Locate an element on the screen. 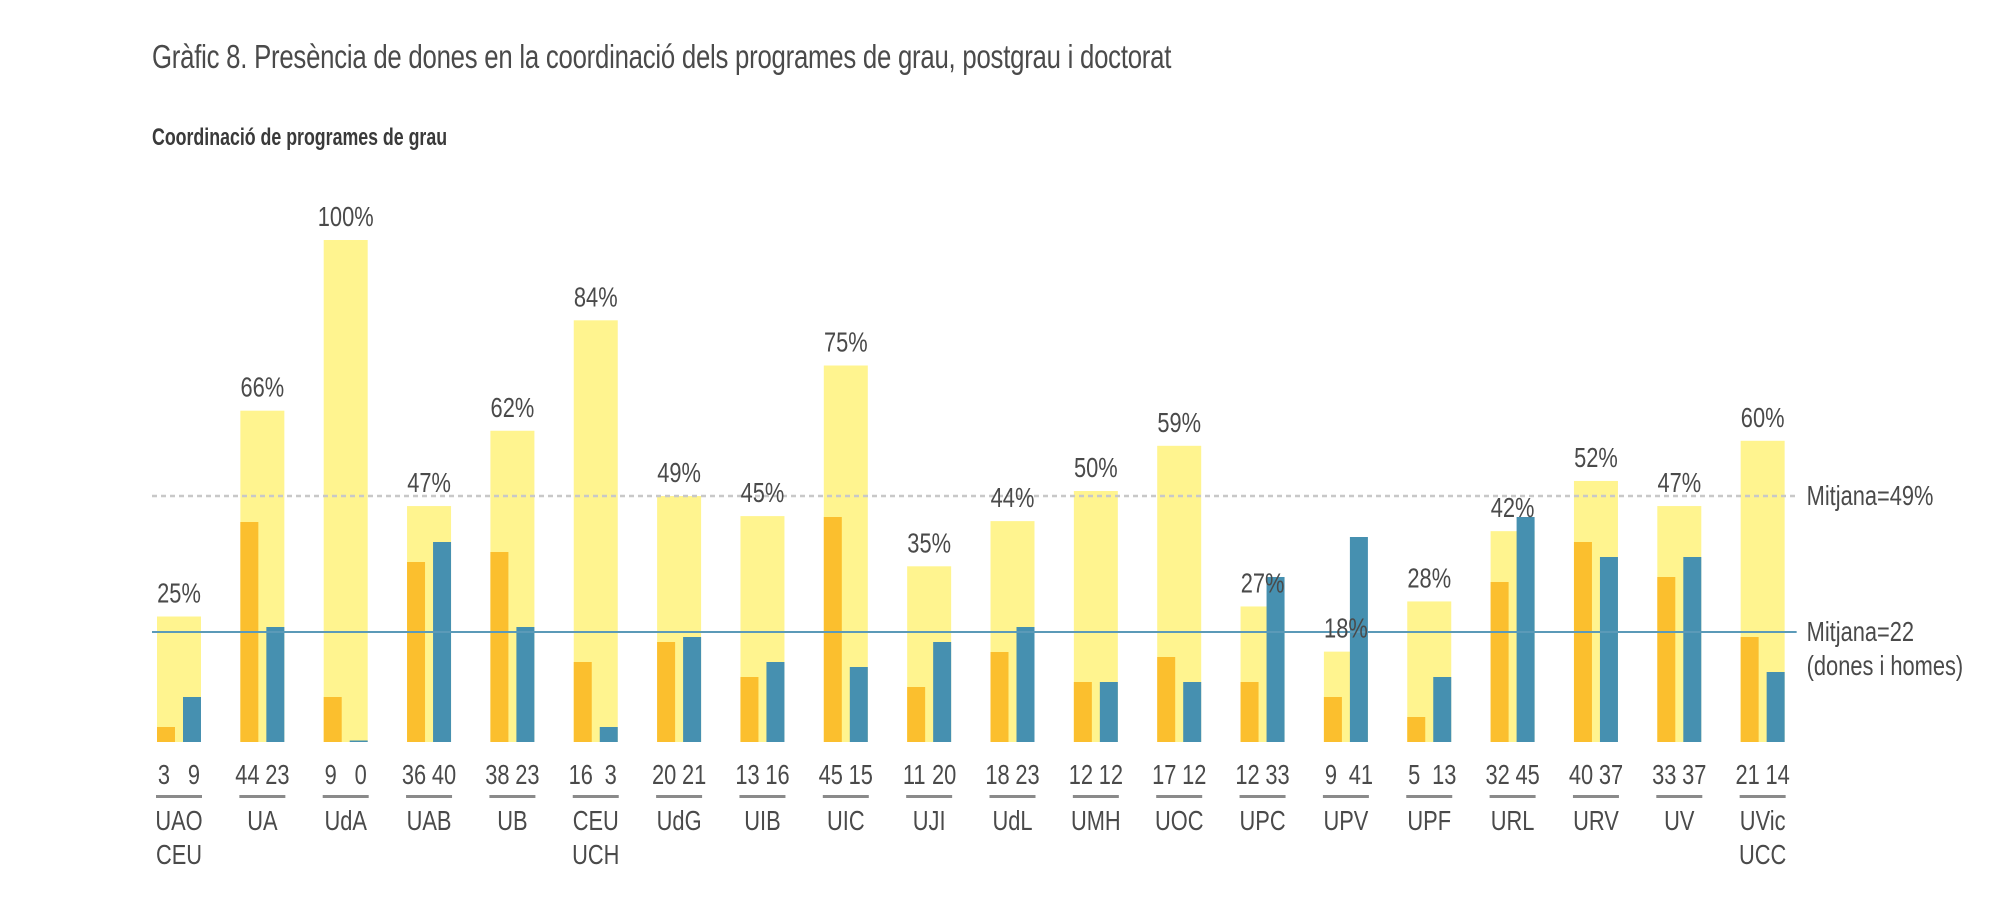  category-label: URL is located at coordinates (1513, 820).